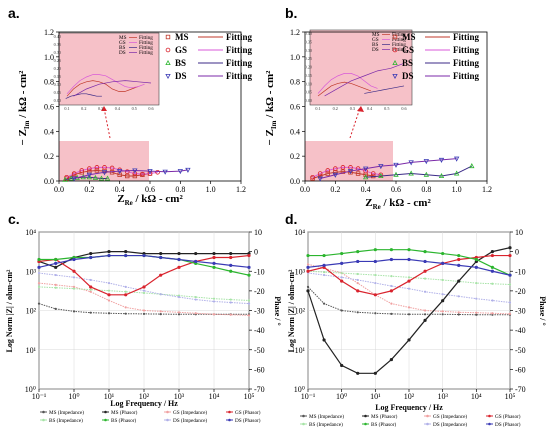 The height and width of the screenshot is (430, 550). What do you see at coordinates (346, 172) in the screenshot?
I see `fit-line-gs` at bounding box center [346, 172].